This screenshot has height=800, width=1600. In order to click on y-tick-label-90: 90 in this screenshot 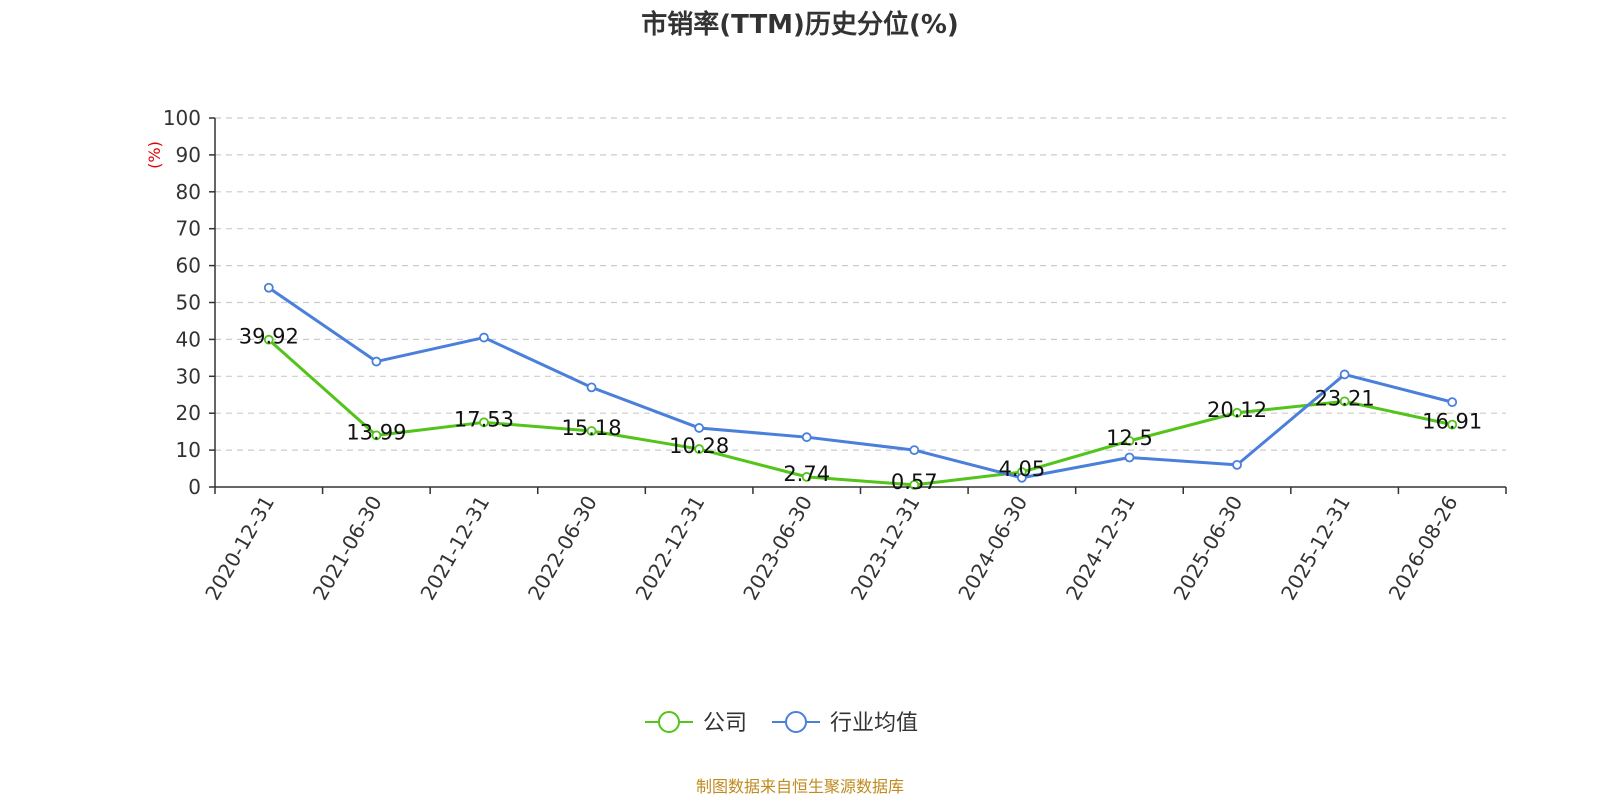, I will do `click(188, 155)`.